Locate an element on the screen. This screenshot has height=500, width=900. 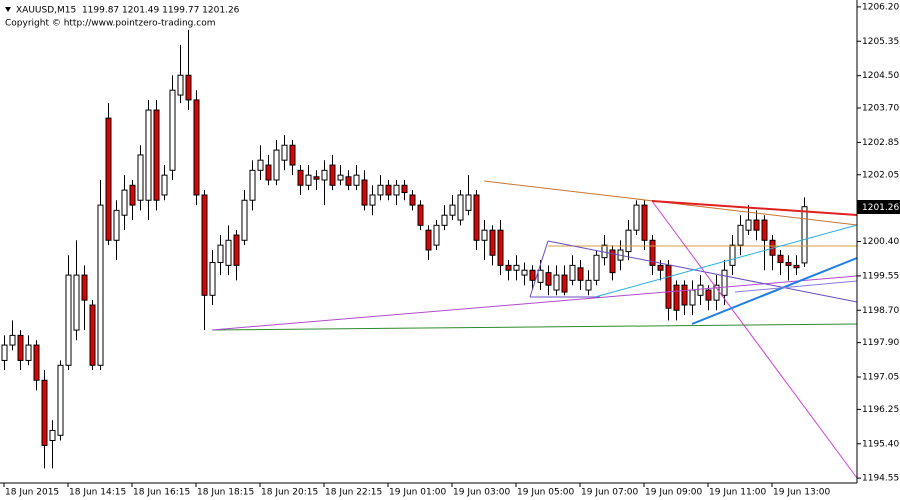
y-tick-label: 1195.40 is located at coordinates (880, 444).